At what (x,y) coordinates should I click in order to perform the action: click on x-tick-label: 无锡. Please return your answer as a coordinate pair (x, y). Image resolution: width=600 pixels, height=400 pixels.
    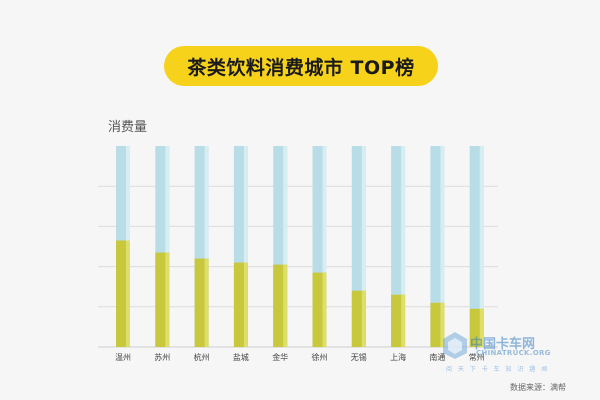
    Looking at the image, I should click on (359, 357).